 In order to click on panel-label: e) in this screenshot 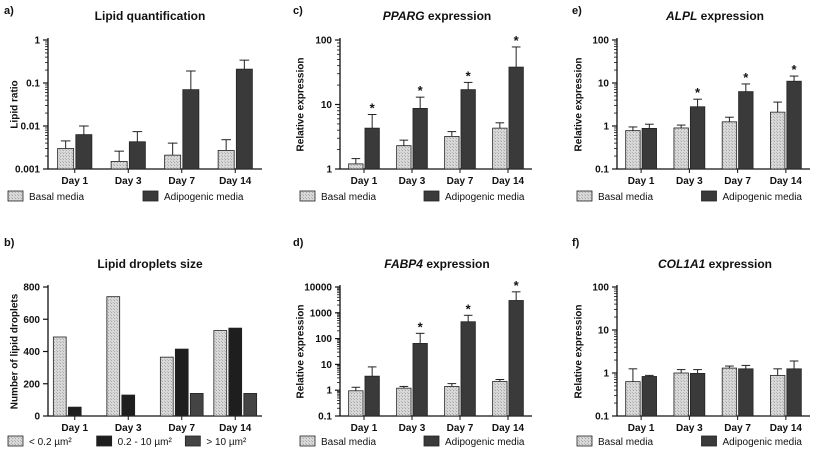, I will do `click(577, 11)`.